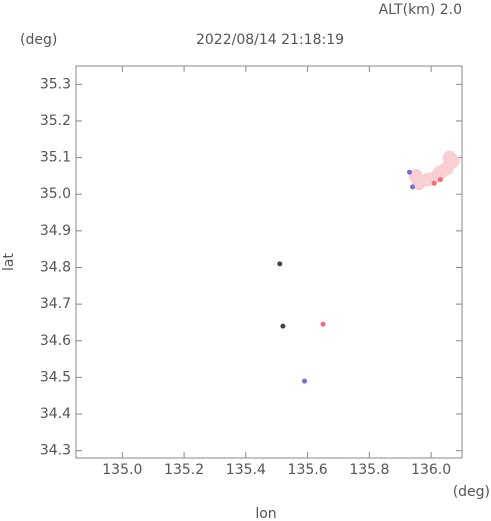 This screenshot has height=521, width=491. Describe the element at coordinates (55, 84) in the screenshot. I see `y-tick-label: 35.3` at that location.